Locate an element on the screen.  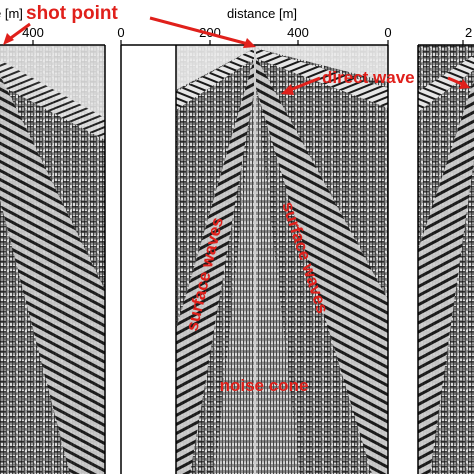
tick-label-0-right: 0 is located at coordinates (387, 32).